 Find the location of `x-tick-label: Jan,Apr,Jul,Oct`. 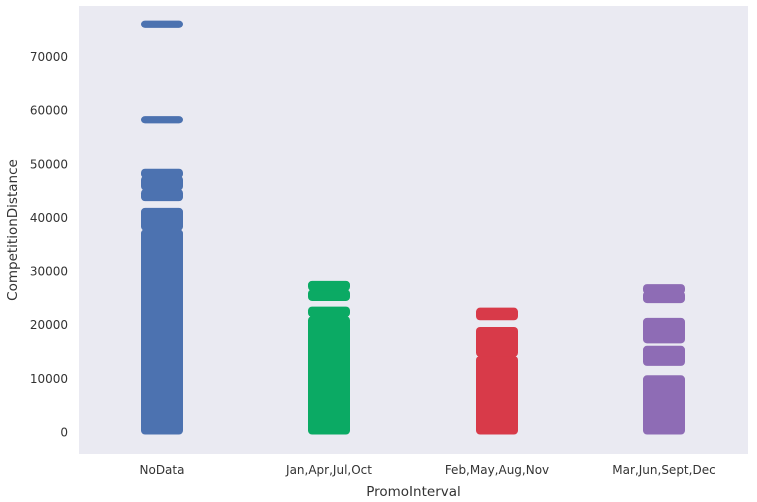

x-tick-label: Jan,Apr,Jul,Oct is located at coordinates (328, 470).